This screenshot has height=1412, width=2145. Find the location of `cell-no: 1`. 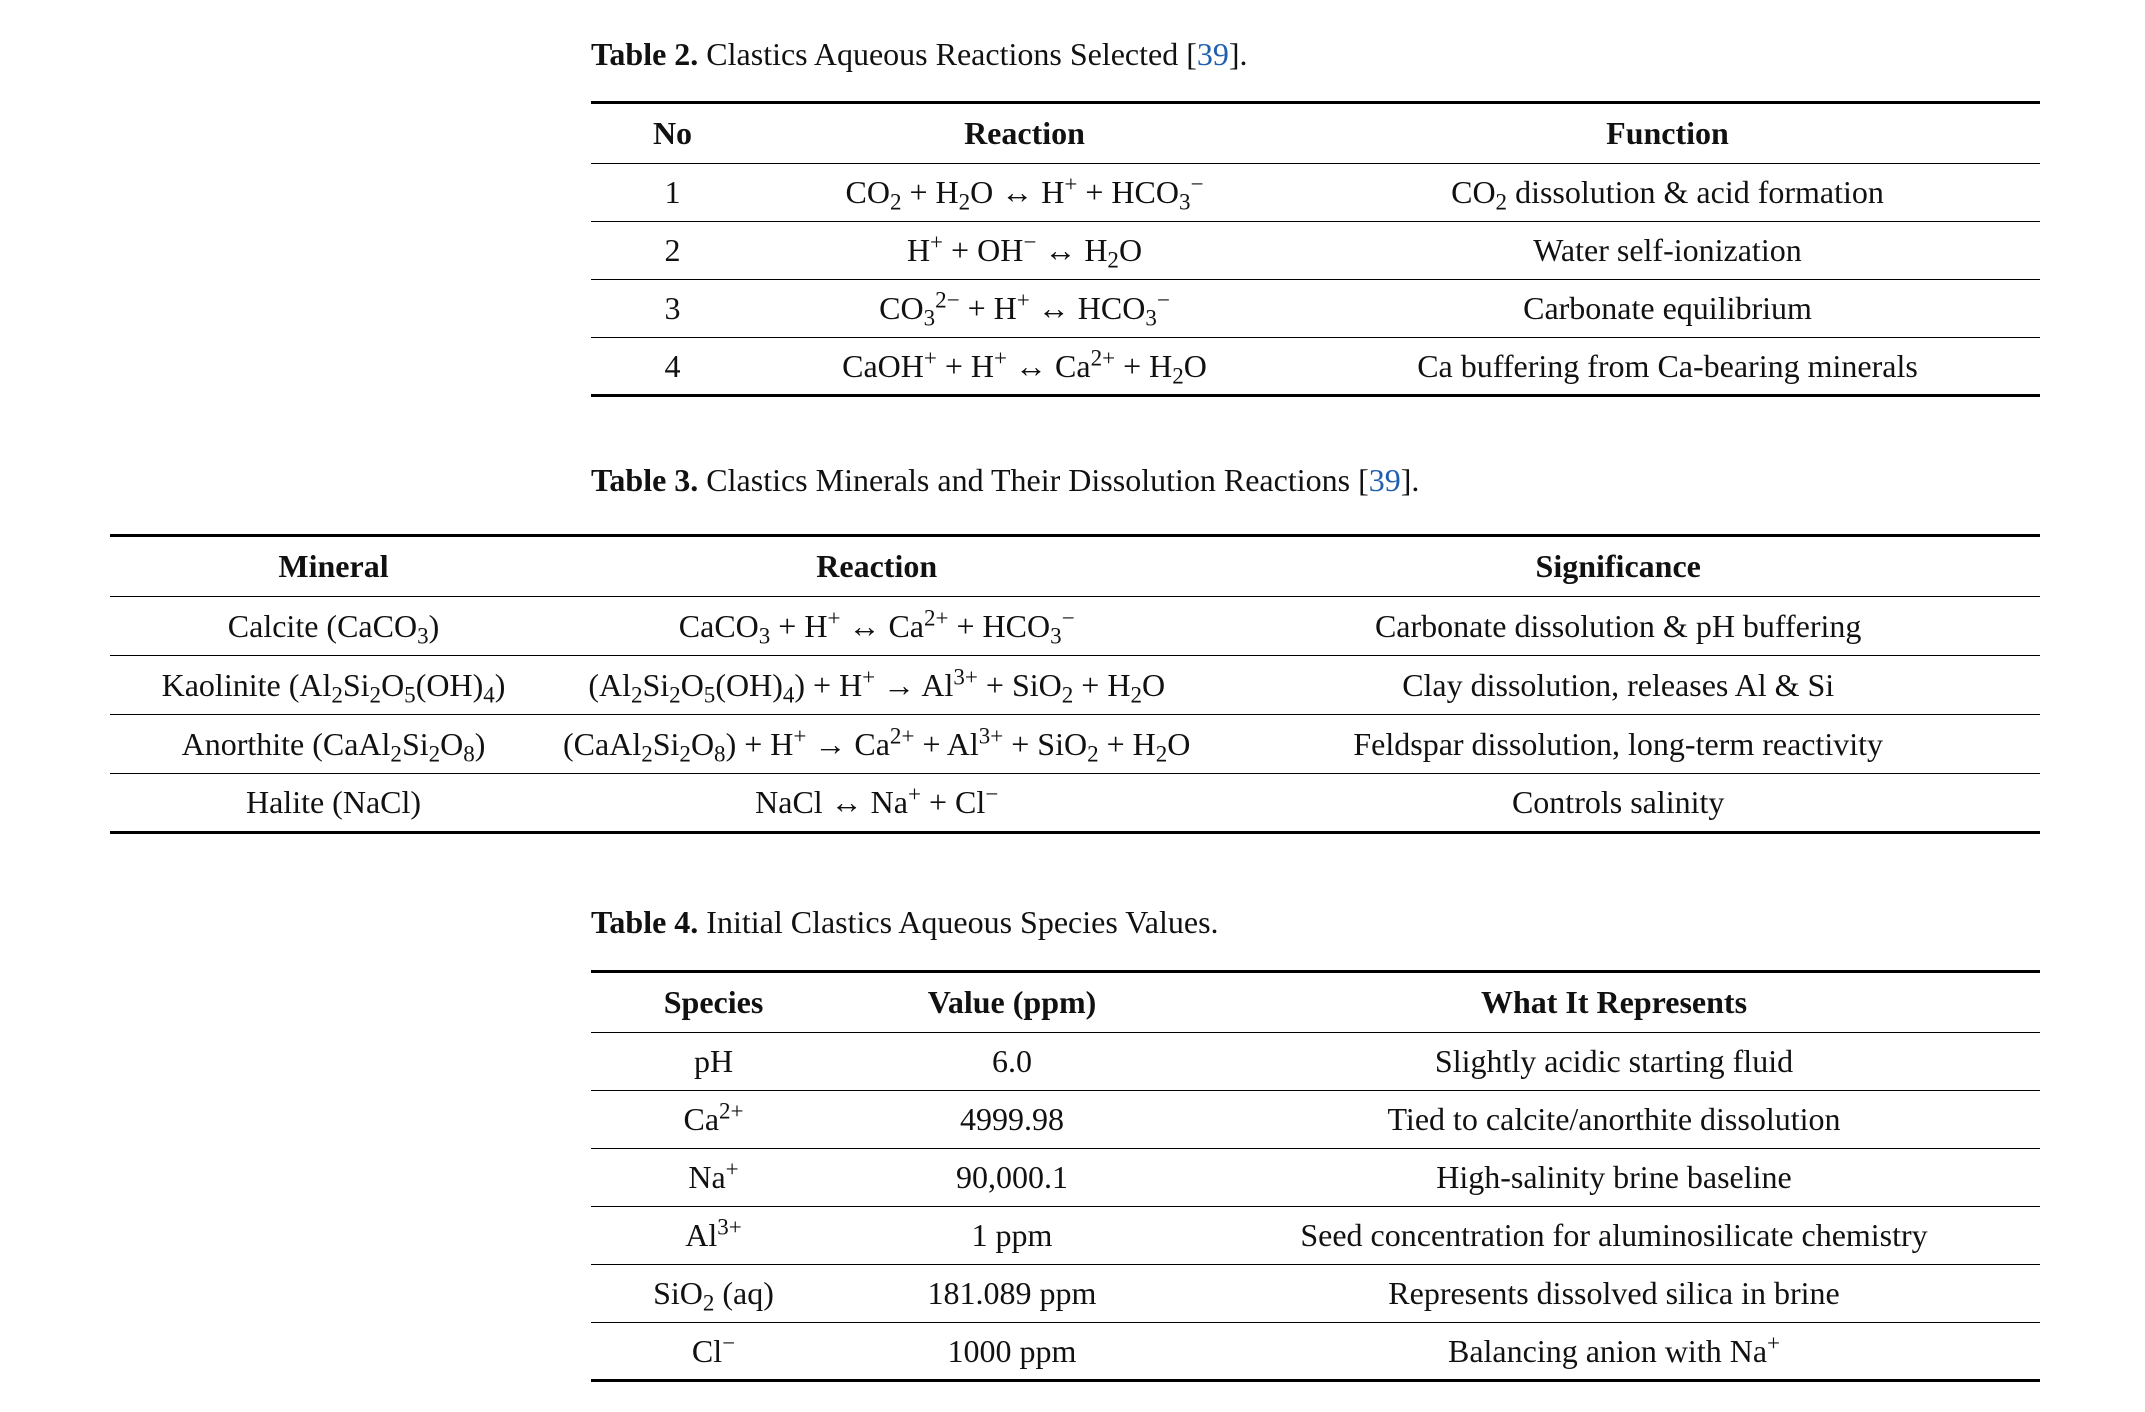

cell-no: 1 is located at coordinates (672, 192).